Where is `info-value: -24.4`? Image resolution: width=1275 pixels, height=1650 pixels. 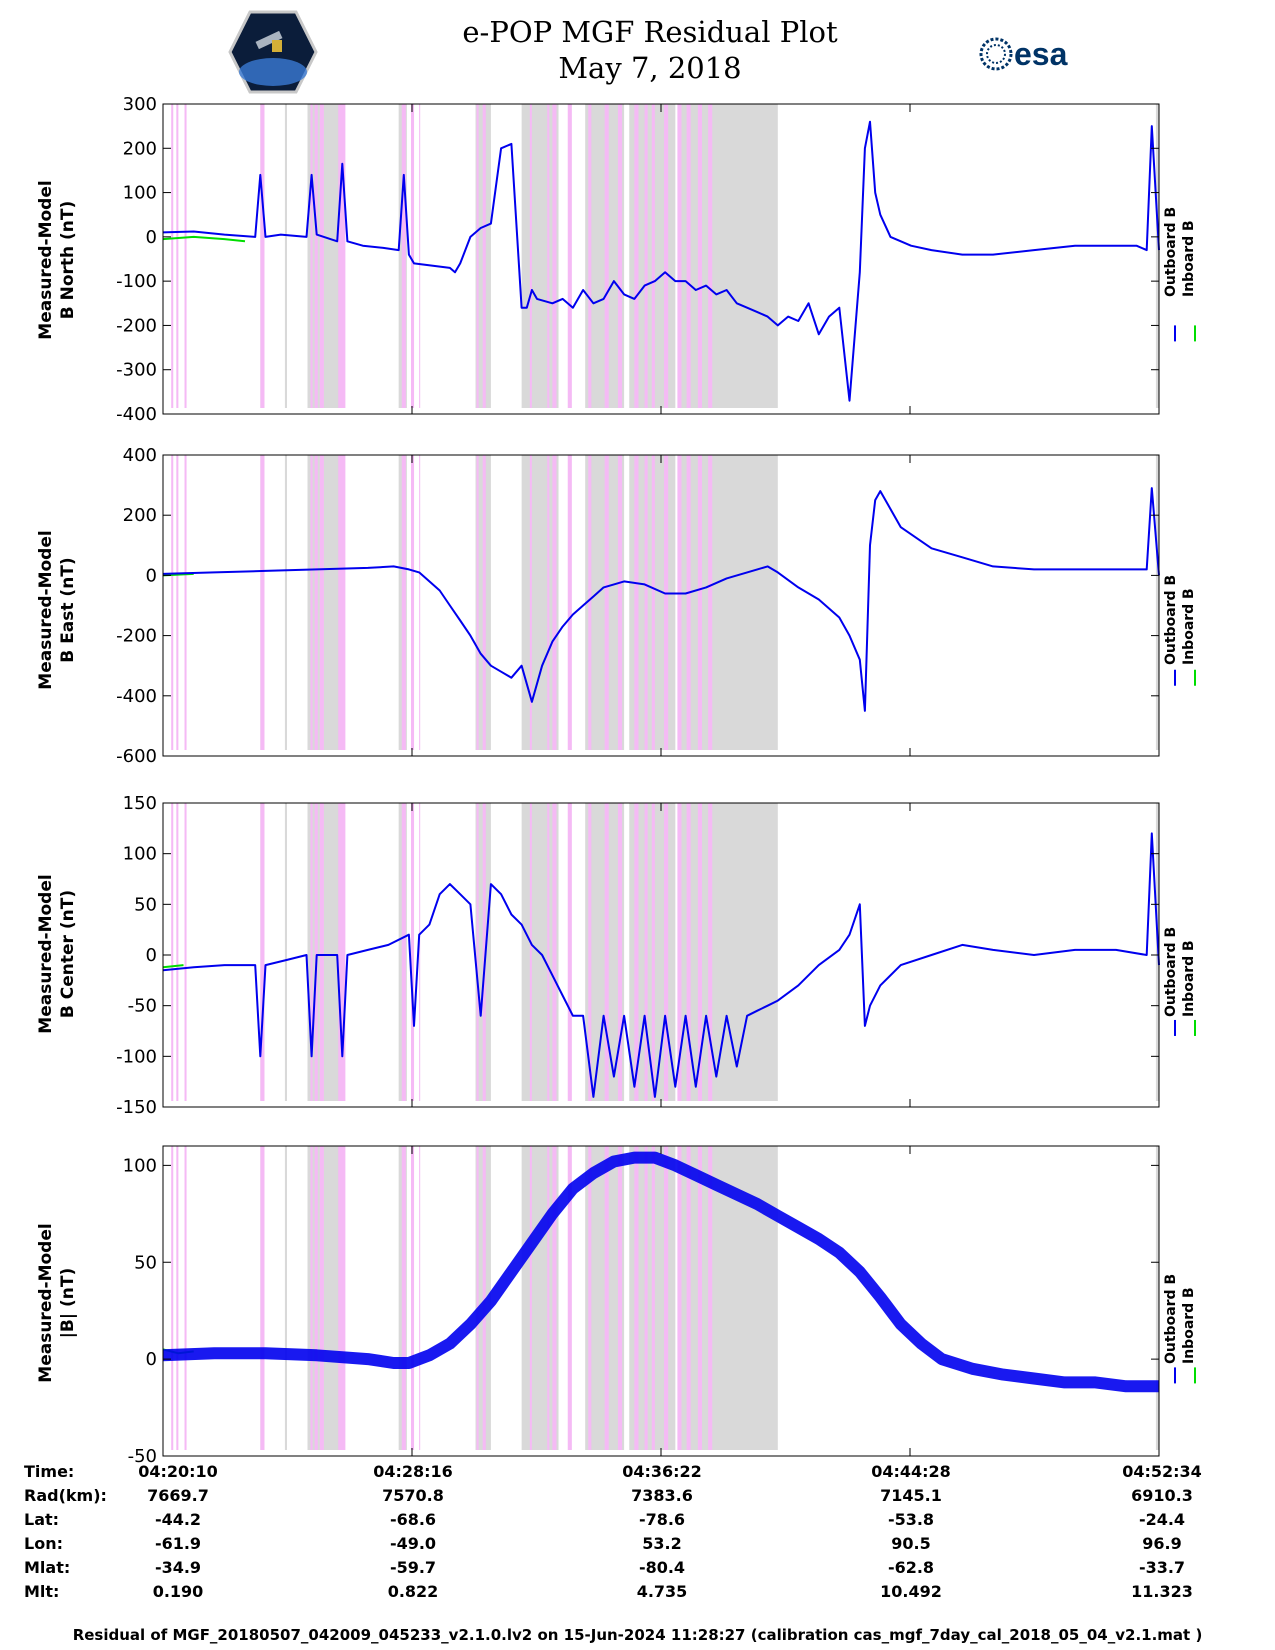 info-value: -24.4 is located at coordinates (1162, 1519).